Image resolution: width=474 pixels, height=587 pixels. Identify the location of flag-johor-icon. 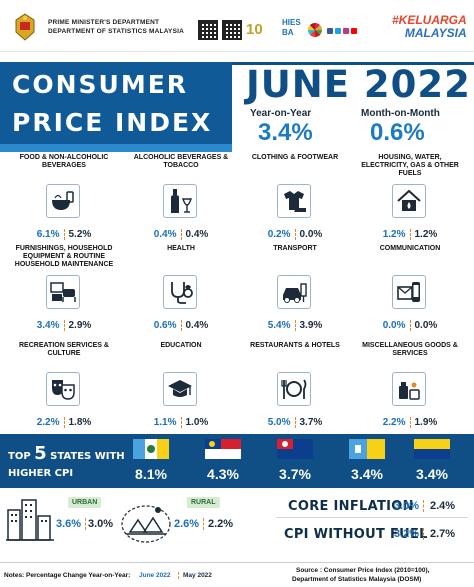
(295, 449).